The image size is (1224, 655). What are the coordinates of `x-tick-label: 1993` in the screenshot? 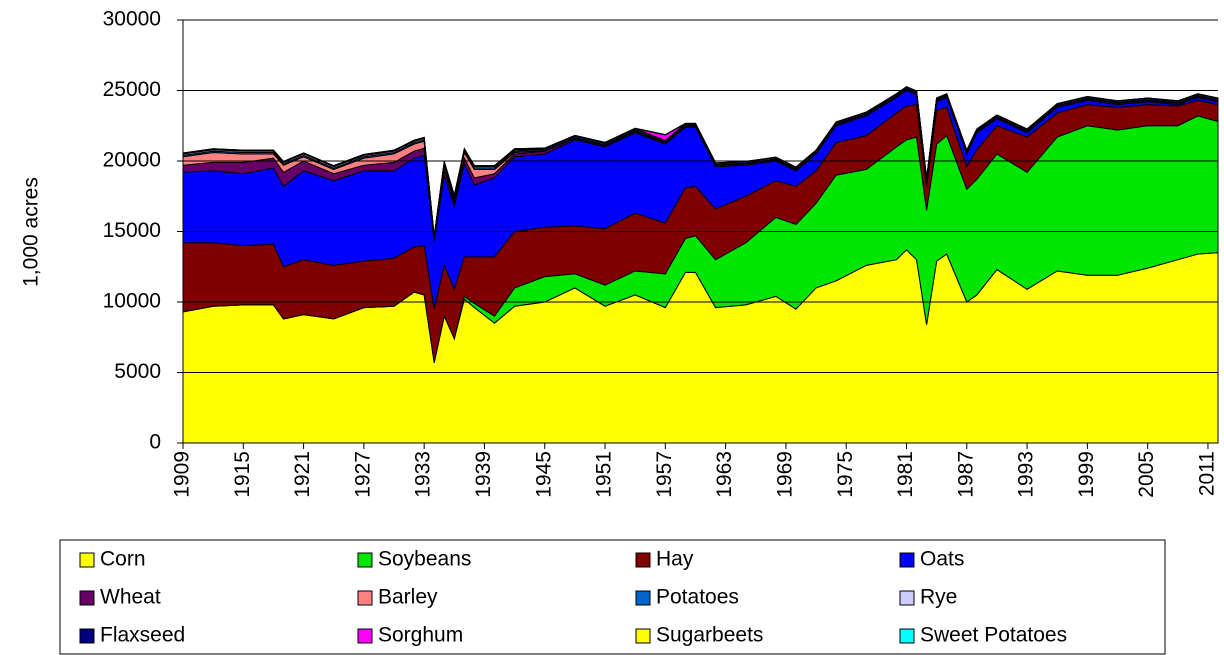 It's located at (1026, 474).